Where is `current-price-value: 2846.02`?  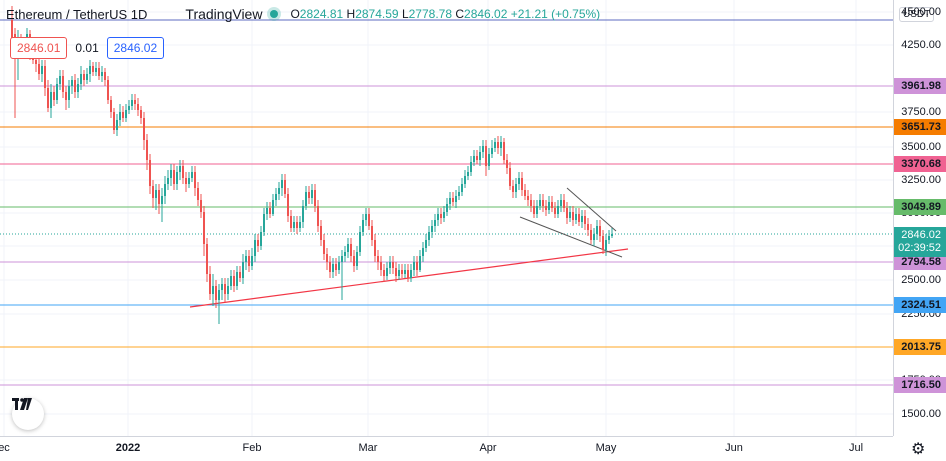
current-price-value: 2846.02 is located at coordinates (921, 235).